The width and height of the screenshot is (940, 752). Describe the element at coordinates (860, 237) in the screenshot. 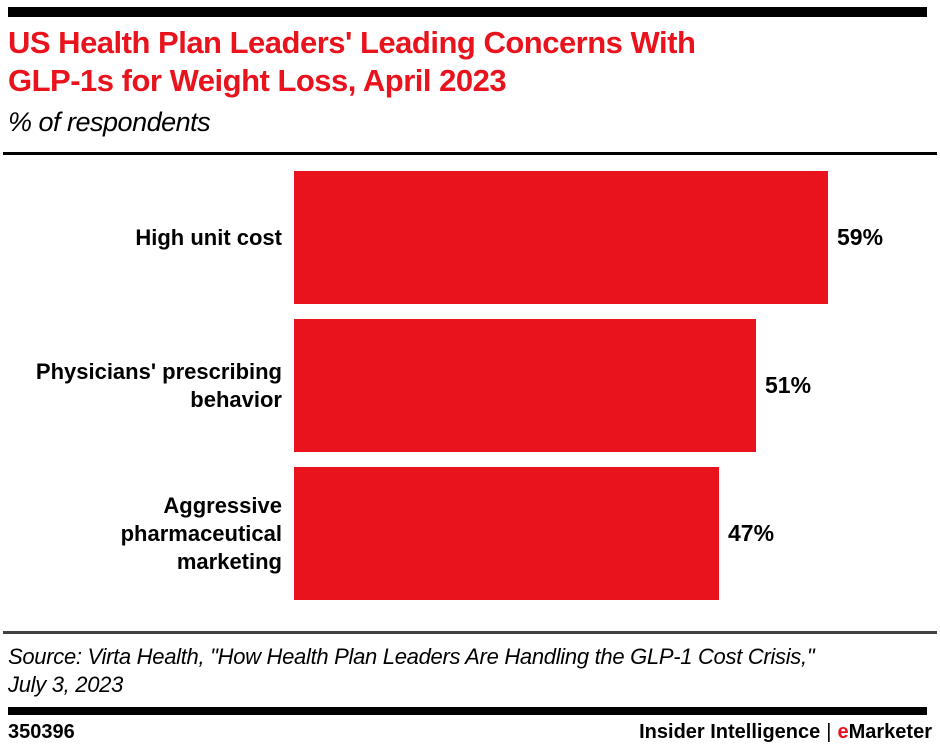

I see `value-label: 59%` at that location.